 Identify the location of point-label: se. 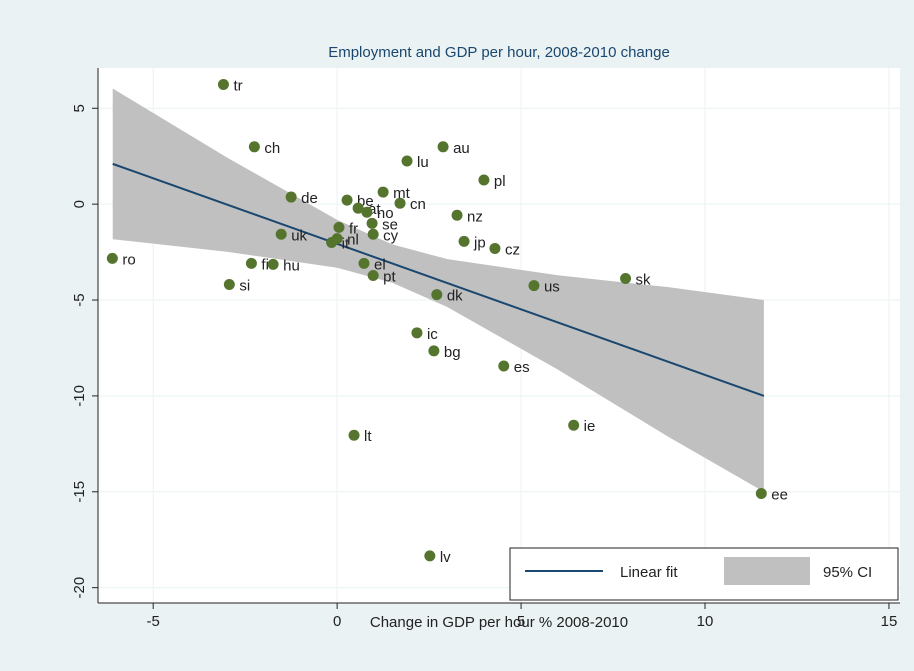
(390, 224).